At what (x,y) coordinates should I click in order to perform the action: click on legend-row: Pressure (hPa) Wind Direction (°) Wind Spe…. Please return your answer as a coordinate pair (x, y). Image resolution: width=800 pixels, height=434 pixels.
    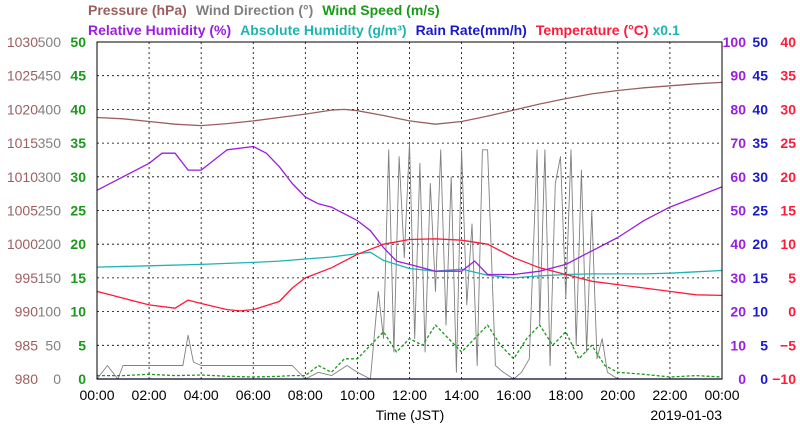
    Looking at the image, I should click on (264, 10).